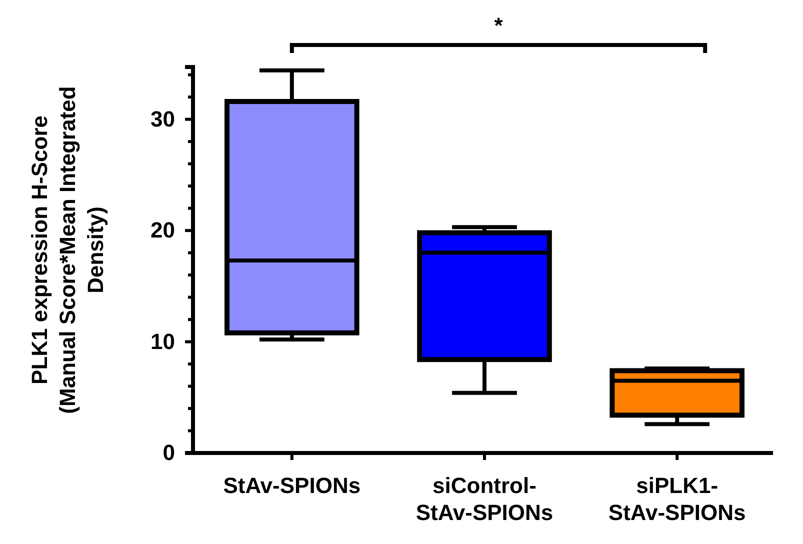 The width and height of the screenshot is (803, 544). Describe the element at coordinates (67, 250) in the screenshot. I see `y-axis-title: PLK1 expression H-Score (Manual Score*Mean Integrated Density)` at that location.